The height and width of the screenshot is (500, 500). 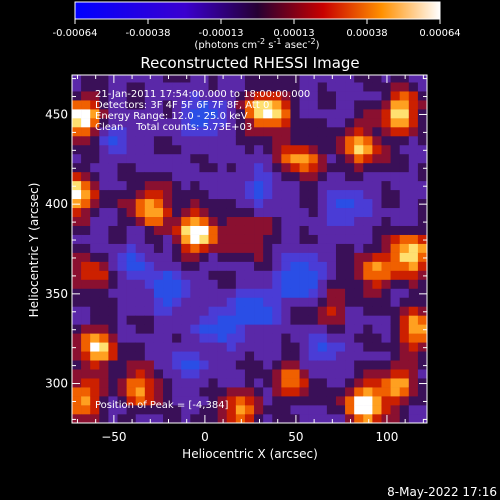 I want to click on x-tick-label: 100, so click(x=386, y=437).